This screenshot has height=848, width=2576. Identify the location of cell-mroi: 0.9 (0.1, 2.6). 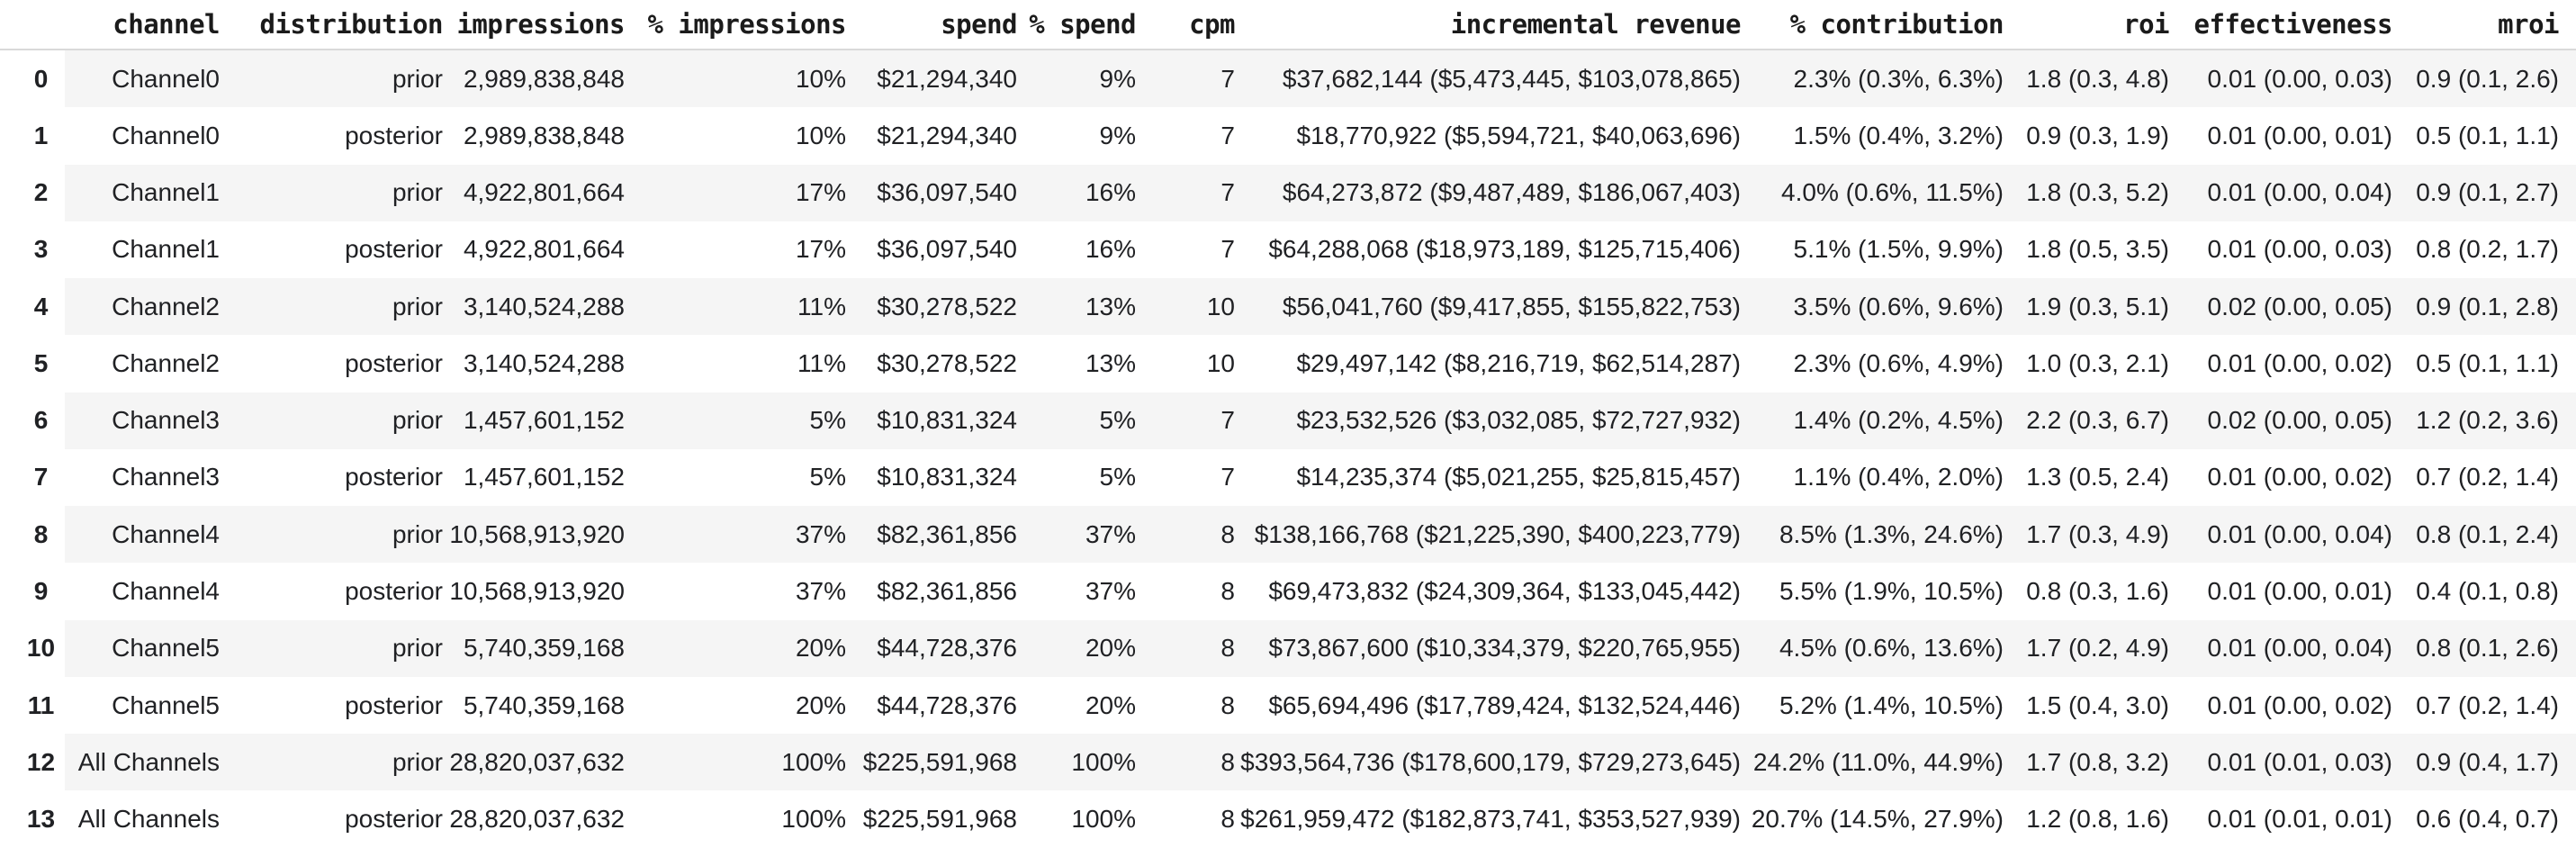
(2484, 79).